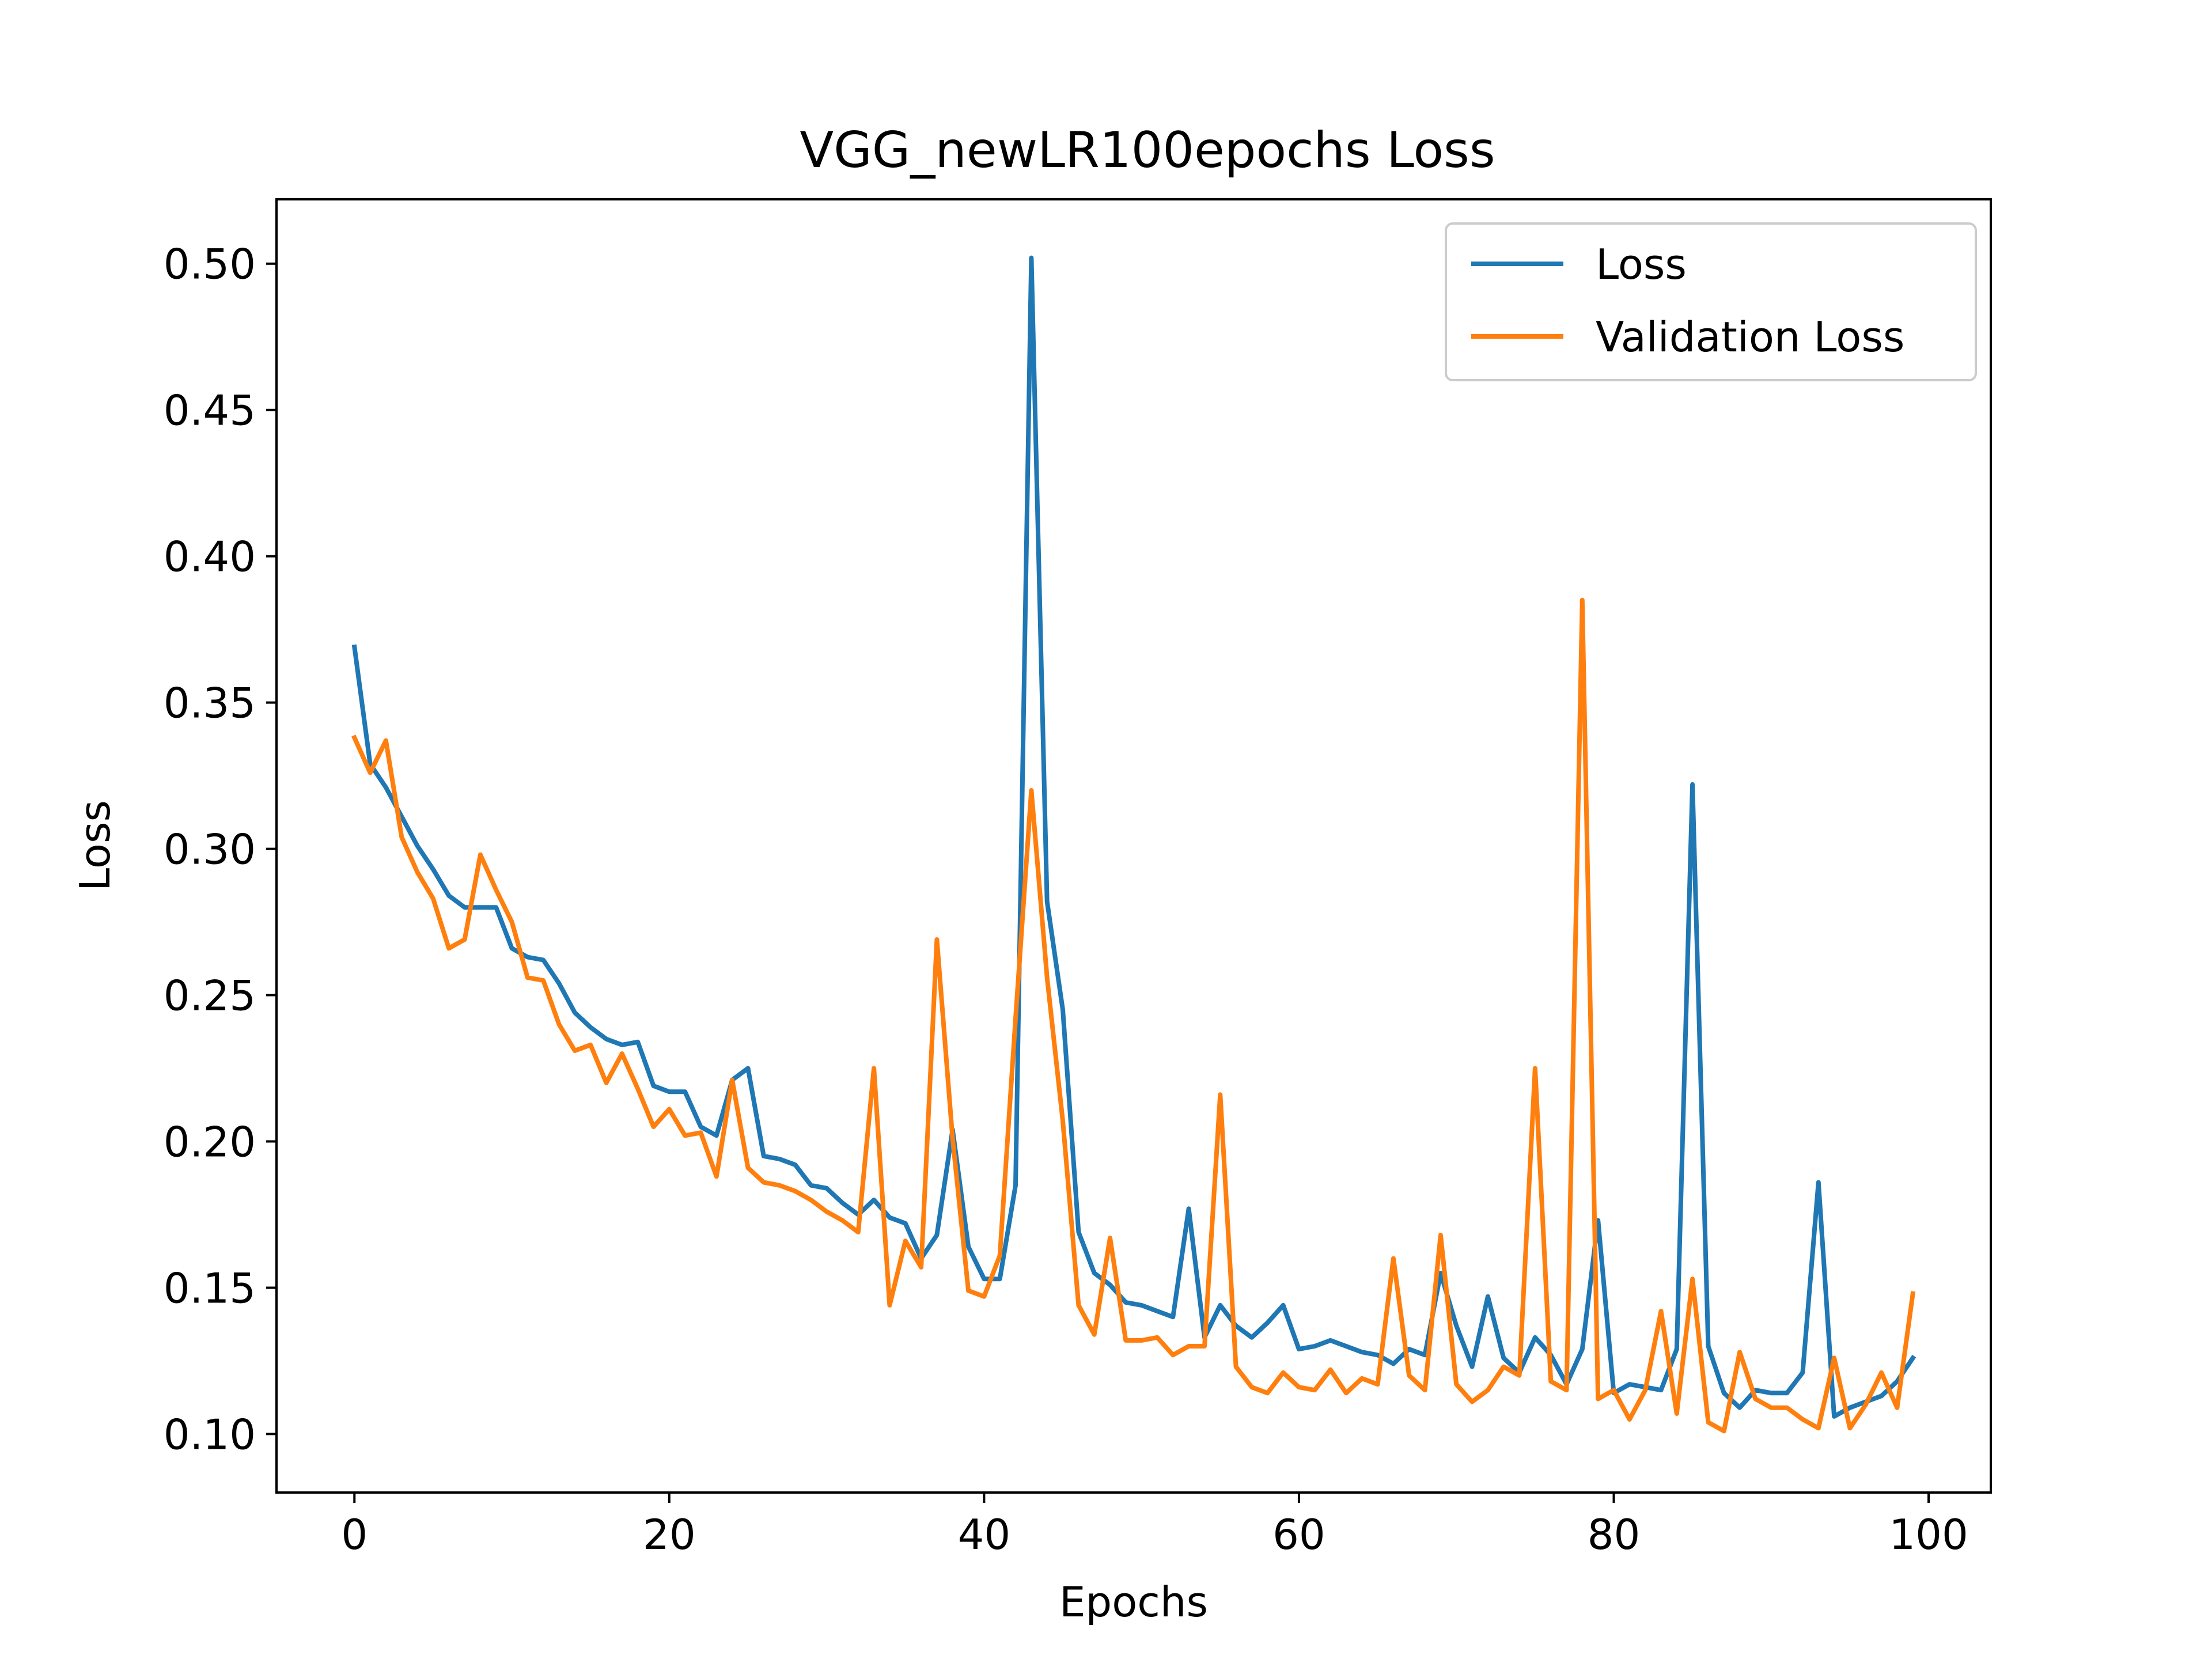 The height and width of the screenshot is (1659, 2212). Describe the element at coordinates (1928, 1534) in the screenshot. I see `x-tick-label: 100` at that location.